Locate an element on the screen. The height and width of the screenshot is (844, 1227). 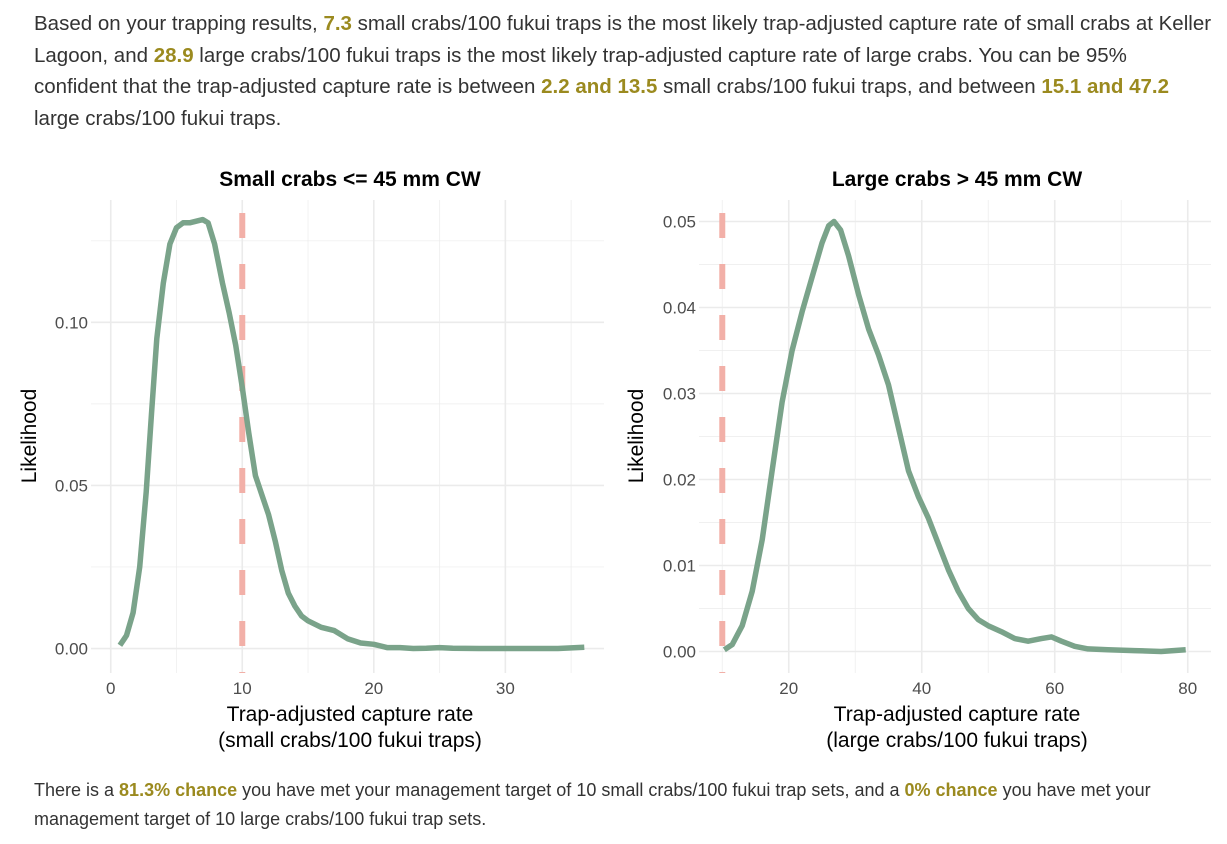
x-tick-label: 0 is located at coordinates (110, 688).